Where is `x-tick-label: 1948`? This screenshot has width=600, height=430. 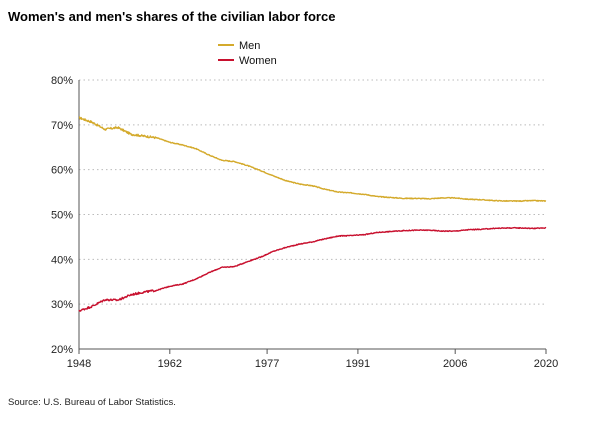
x-tick-label: 1948 is located at coordinates (79, 364).